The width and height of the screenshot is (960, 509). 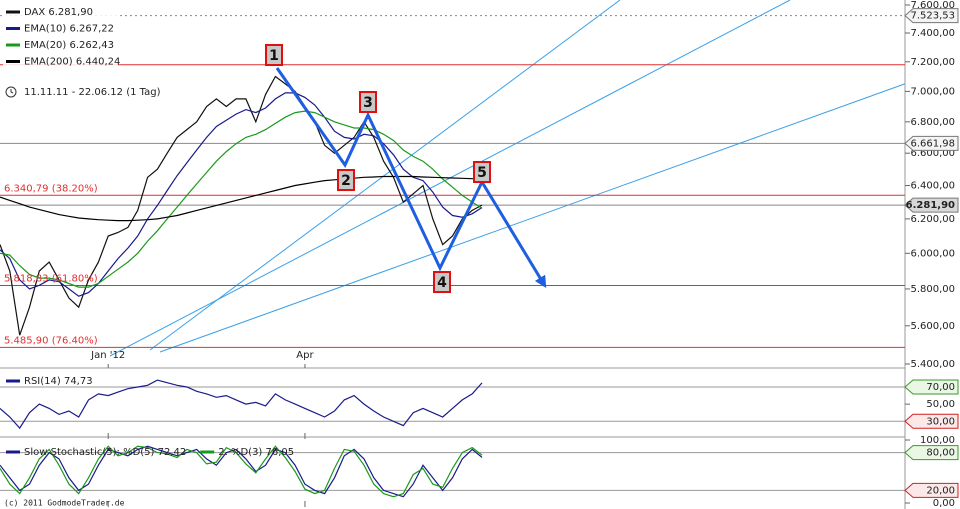 What do you see at coordinates (940, 490) in the screenshot?
I see `y-tick-label: 20,00` at bounding box center [940, 490].